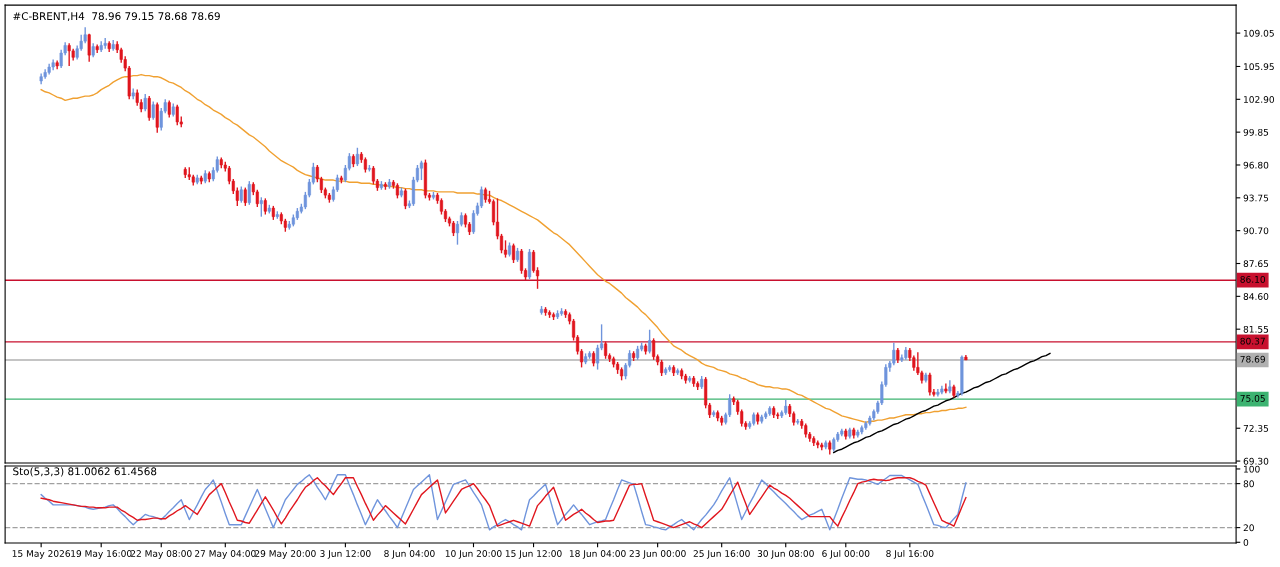 Image resolution: width=1280 pixels, height=567 pixels. I want to click on x-tick-label: 23 Jun 00:00, so click(657, 554).